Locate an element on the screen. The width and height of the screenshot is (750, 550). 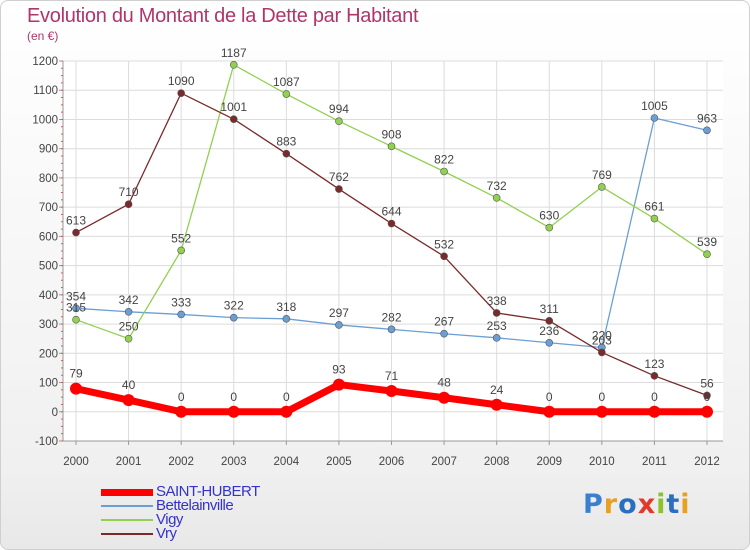
data-label-vigy: 630 is located at coordinates (549, 216).